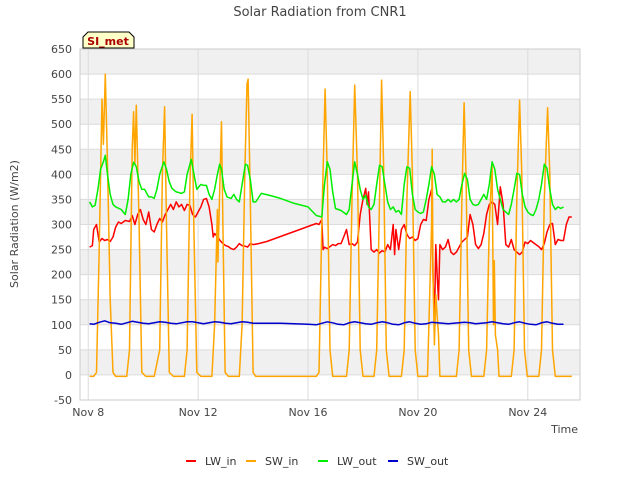  What do you see at coordinates (527, 412) in the screenshot?
I see `x-tick-label: Nov 24` at bounding box center [527, 412].